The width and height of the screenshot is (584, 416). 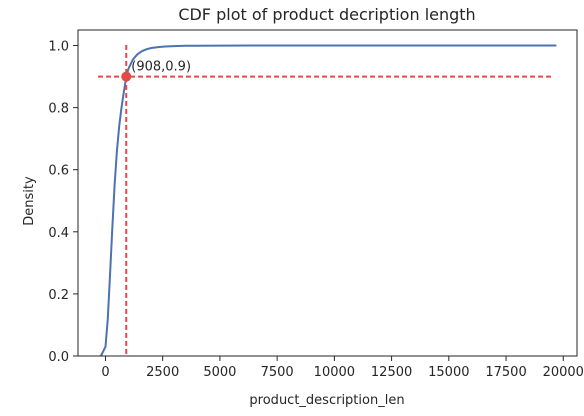 What do you see at coordinates (29, 201) in the screenshot?
I see `y-axis-label: Density` at bounding box center [29, 201].